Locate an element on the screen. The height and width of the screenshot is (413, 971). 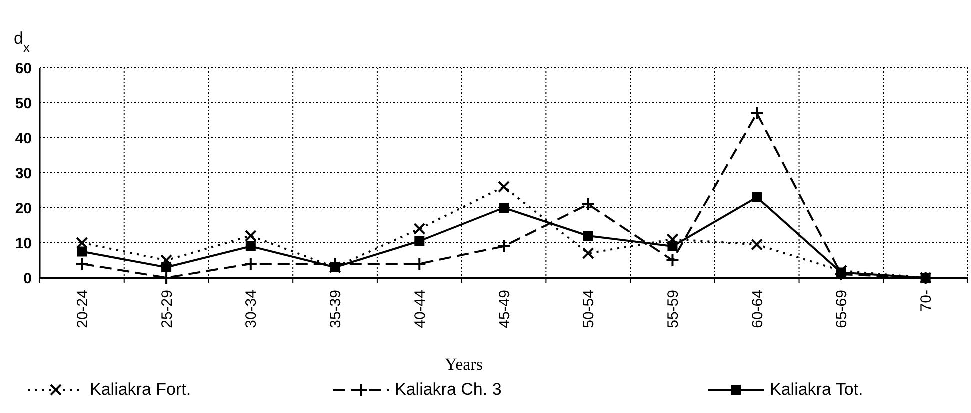
y-tick-label: 0 is located at coordinates (28, 279).